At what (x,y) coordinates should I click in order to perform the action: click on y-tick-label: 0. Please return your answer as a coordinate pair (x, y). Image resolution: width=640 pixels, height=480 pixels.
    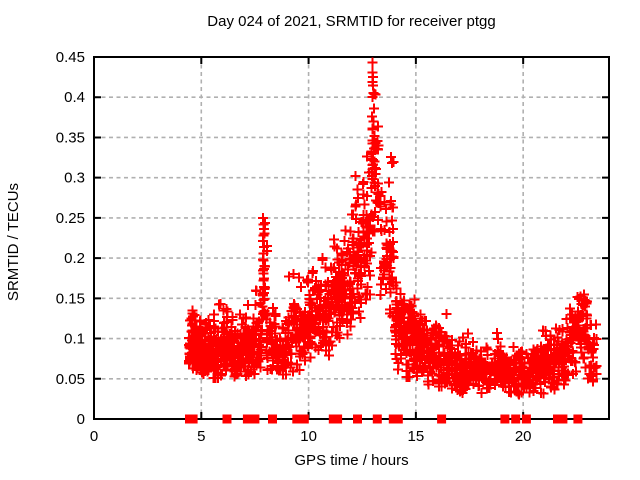
    Looking at the image, I should click on (81, 419).